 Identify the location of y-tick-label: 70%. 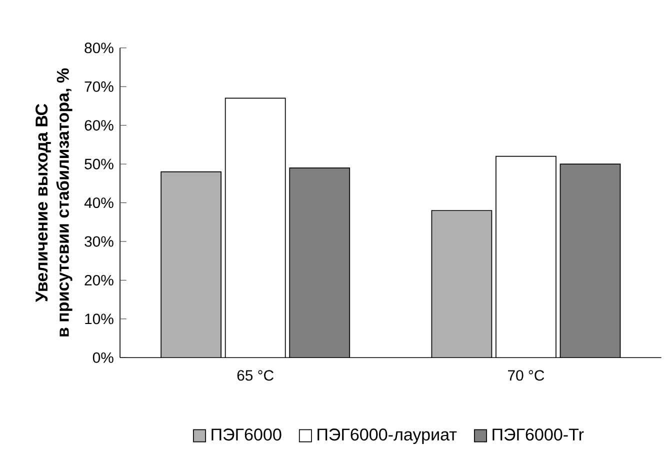
(99, 87).